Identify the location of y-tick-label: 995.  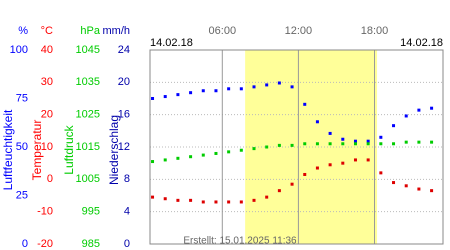
(91, 212).